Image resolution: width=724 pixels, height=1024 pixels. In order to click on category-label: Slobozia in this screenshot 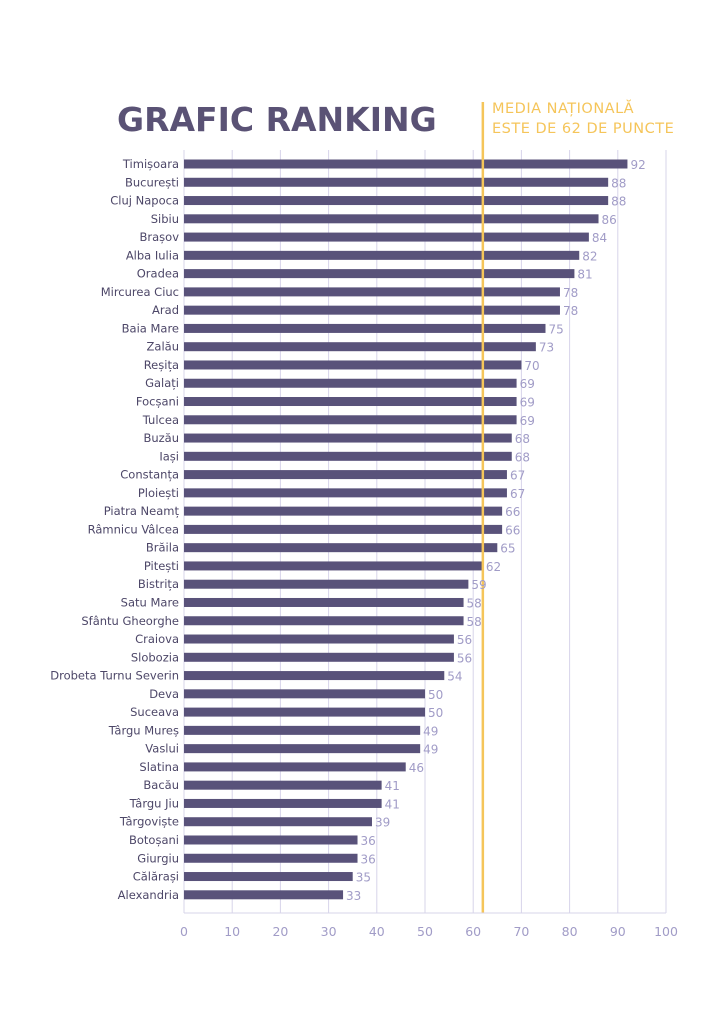, I will do `click(155, 657)`.